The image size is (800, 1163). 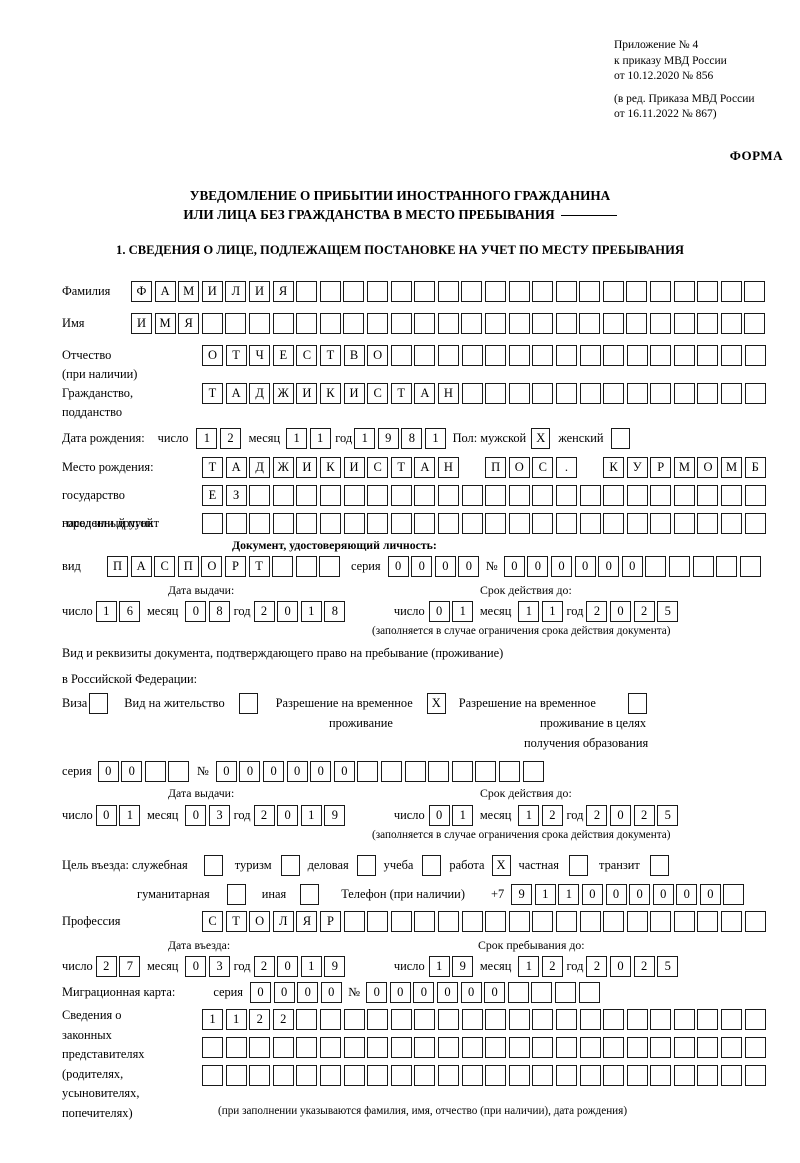 What do you see at coordinates (668, 966) in the screenshot?
I see `char-cell: 5` at bounding box center [668, 966].